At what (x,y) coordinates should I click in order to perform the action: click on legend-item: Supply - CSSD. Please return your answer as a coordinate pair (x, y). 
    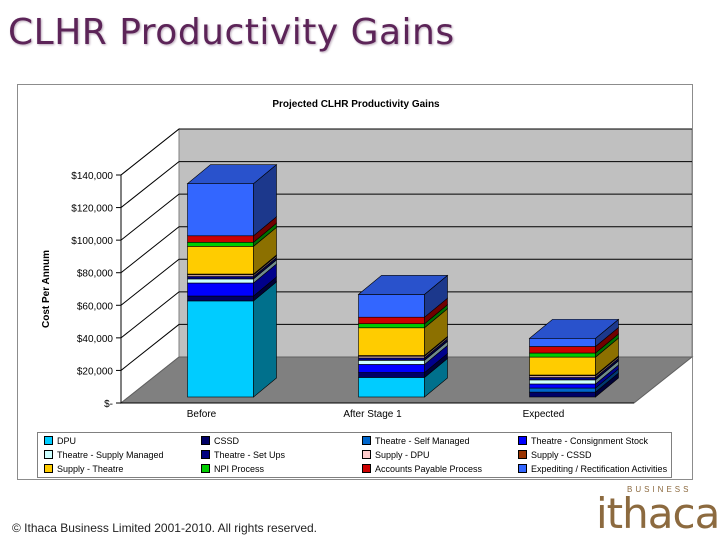
    Looking at the image, I should click on (555, 455).